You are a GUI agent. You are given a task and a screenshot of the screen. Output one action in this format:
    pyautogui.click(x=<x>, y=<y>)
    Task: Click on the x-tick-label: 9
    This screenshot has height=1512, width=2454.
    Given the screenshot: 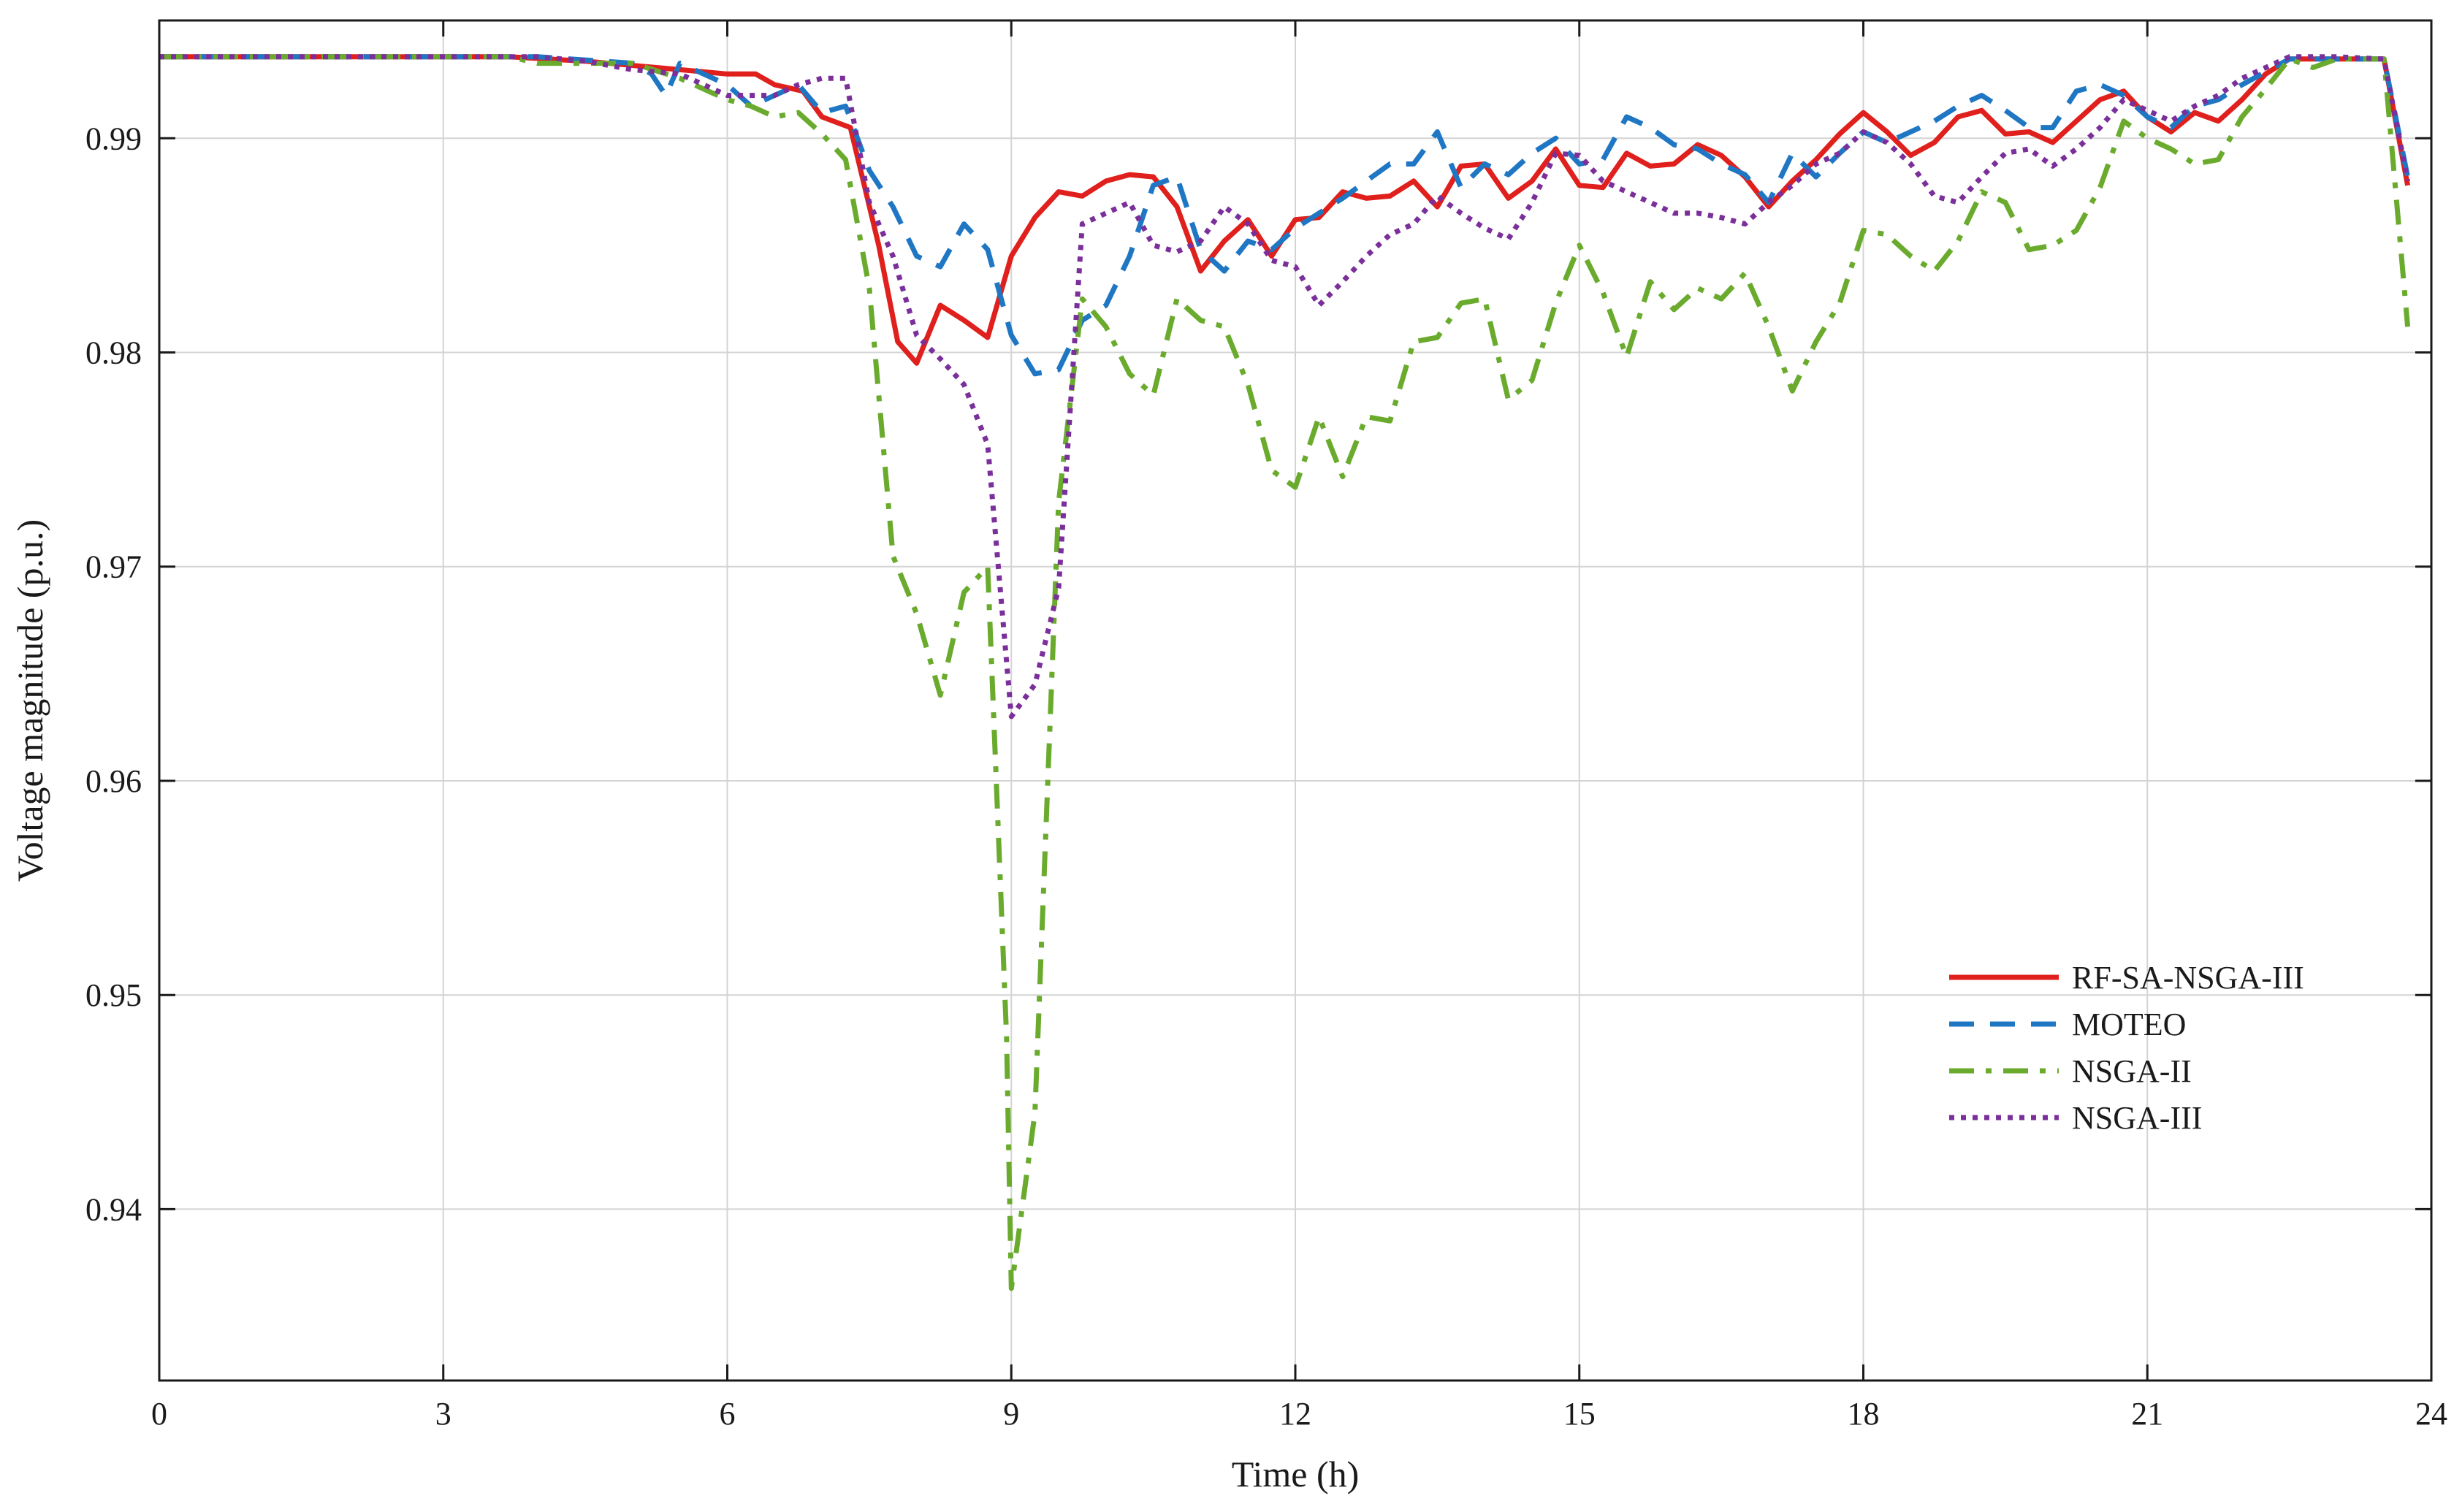 What is the action you would take?
    pyautogui.click(x=1011, y=1414)
    